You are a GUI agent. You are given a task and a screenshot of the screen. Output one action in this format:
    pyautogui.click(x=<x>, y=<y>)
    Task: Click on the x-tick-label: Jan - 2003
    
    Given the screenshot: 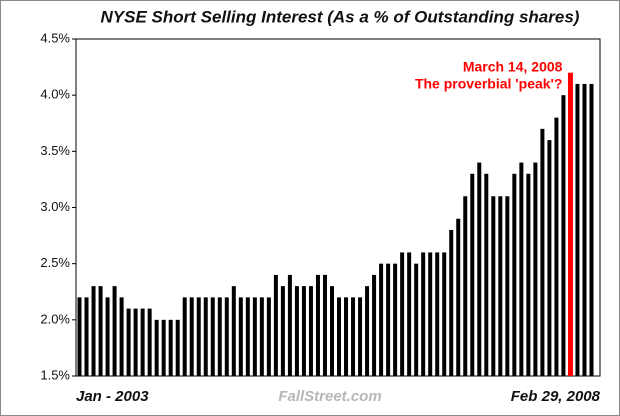 What is the action you would take?
    pyautogui.click(x=112, y=396)
    